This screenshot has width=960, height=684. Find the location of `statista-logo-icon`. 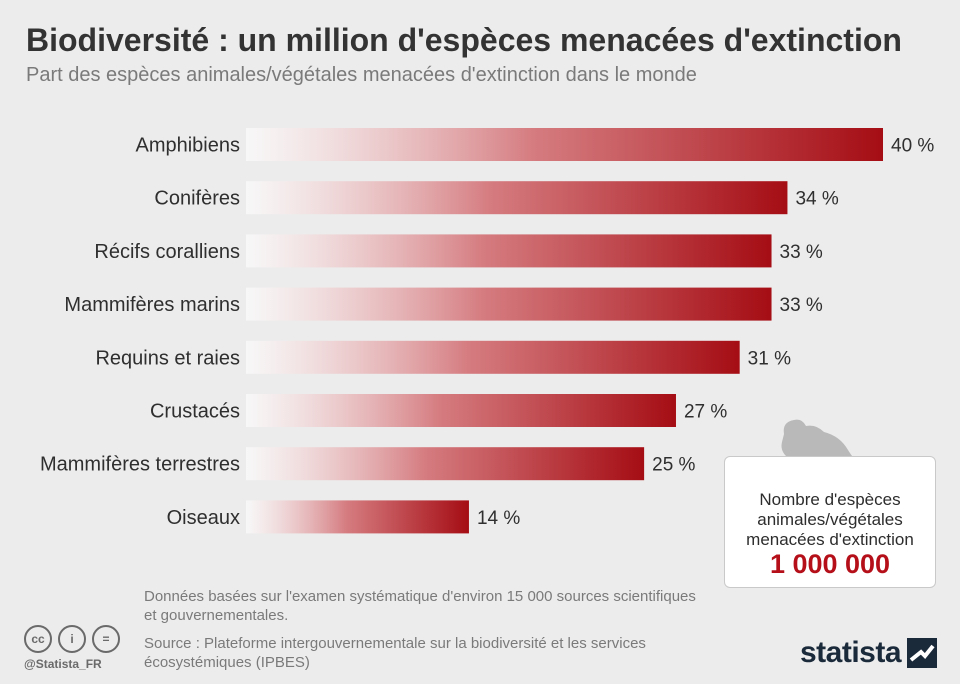

statista-logo-icon is located at coordinates (922, 653).